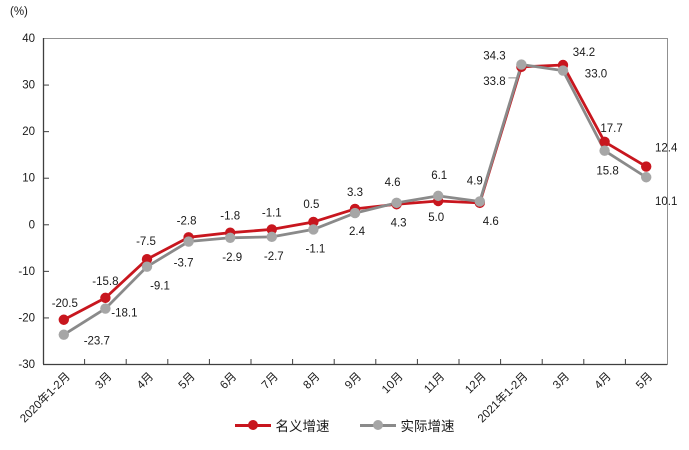 Image resolution: width=689 pixels, height=450 pixels. Describe the element at coordinates (28, 86) in the screenshot. I see `svg-text: 30` at that location.